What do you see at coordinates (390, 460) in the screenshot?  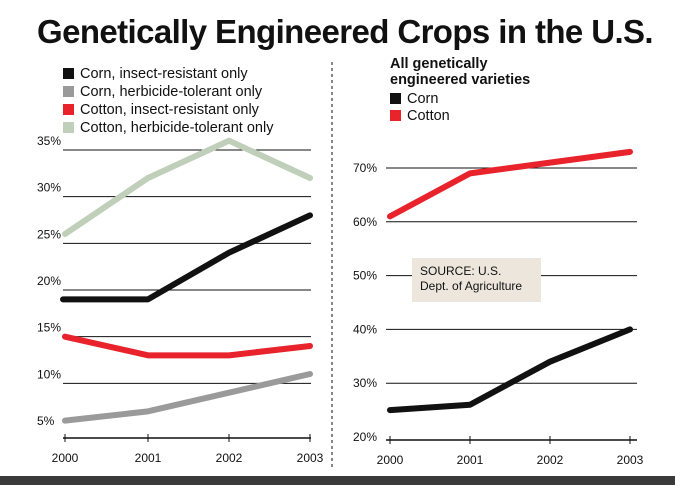 I see `right-x-tick-label: 2000` at bounding box center [390, 460].